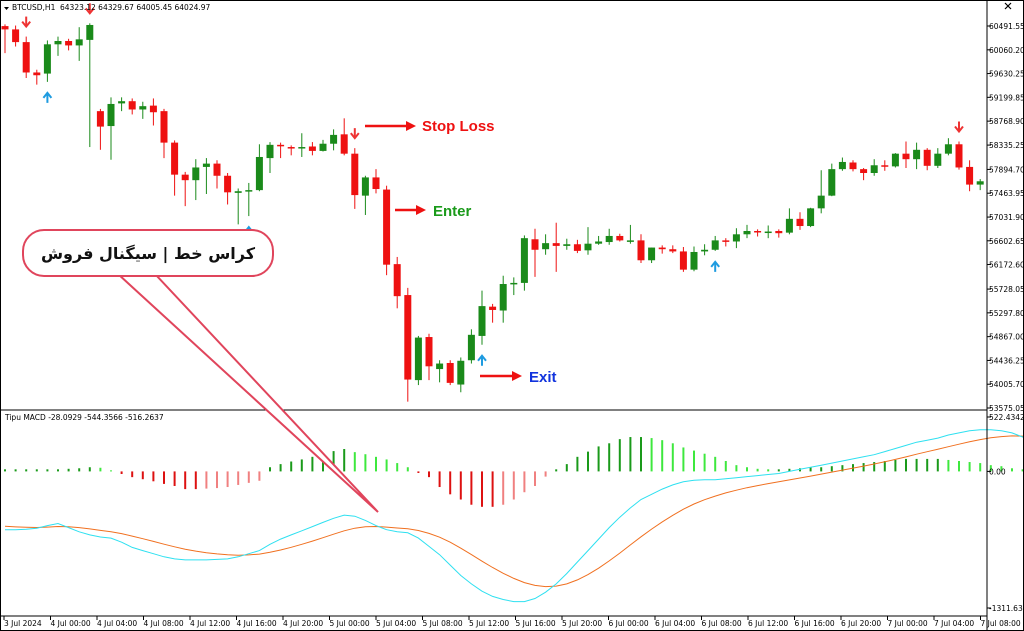 This screenshot has width=1024, height=631. Describe the element at coordinates (23, 623) in the screenshot. I see `time-tick-label: 3 Jul 2024` at that location.